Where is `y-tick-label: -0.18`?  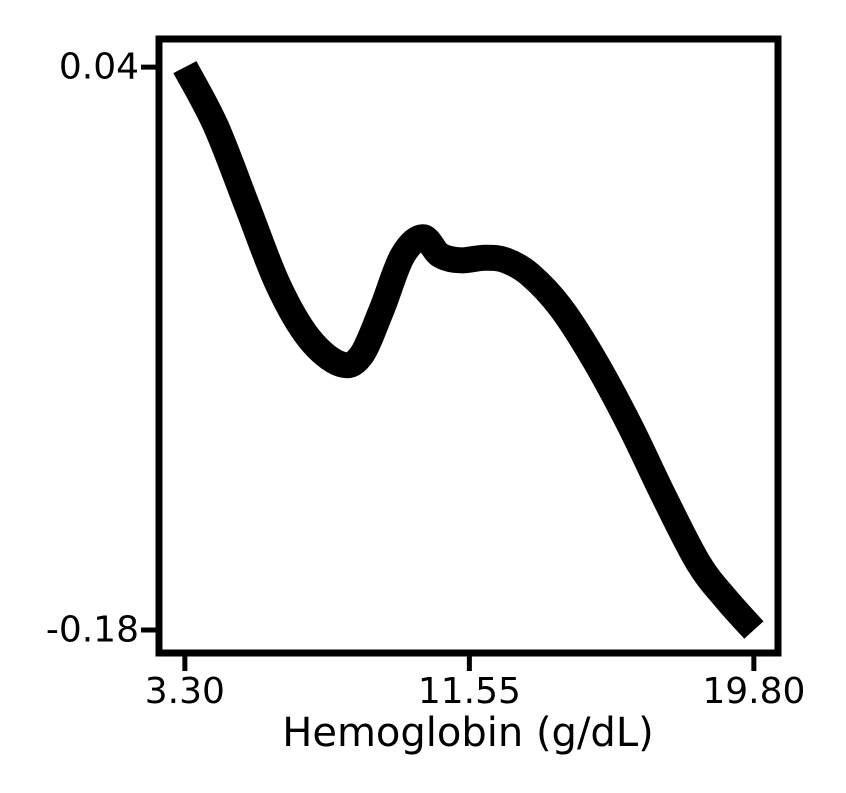
y-tick-label: -0.18 is located at coordinates (92, 629).